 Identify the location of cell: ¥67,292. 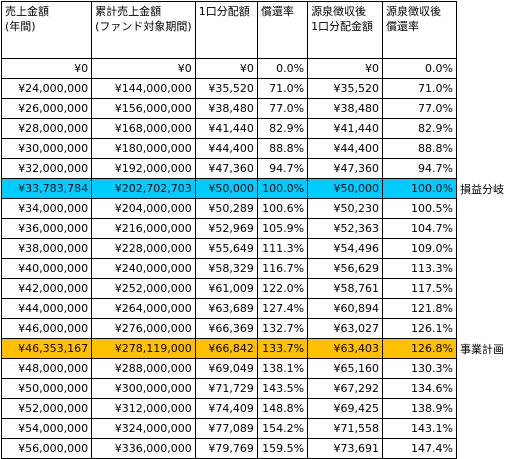
(345, 388).